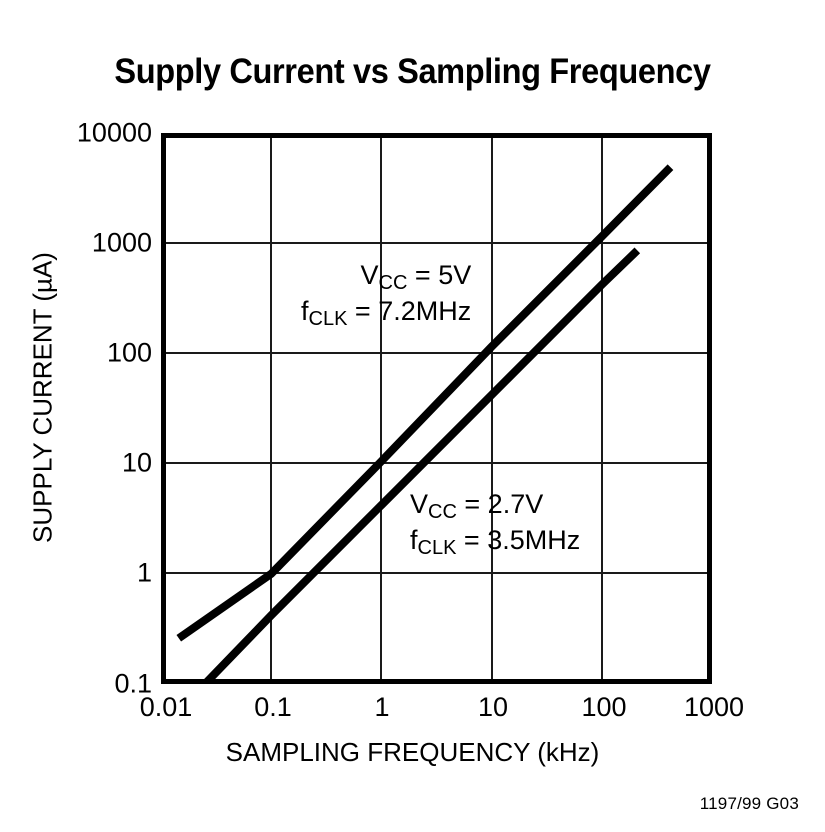 The width and height of the screenshot is (825, 832). Describe the element at coordinates (42, 397) in the screenshot. I see `y-axis-title: SUPPLY CURRENT (µA)` at that location.